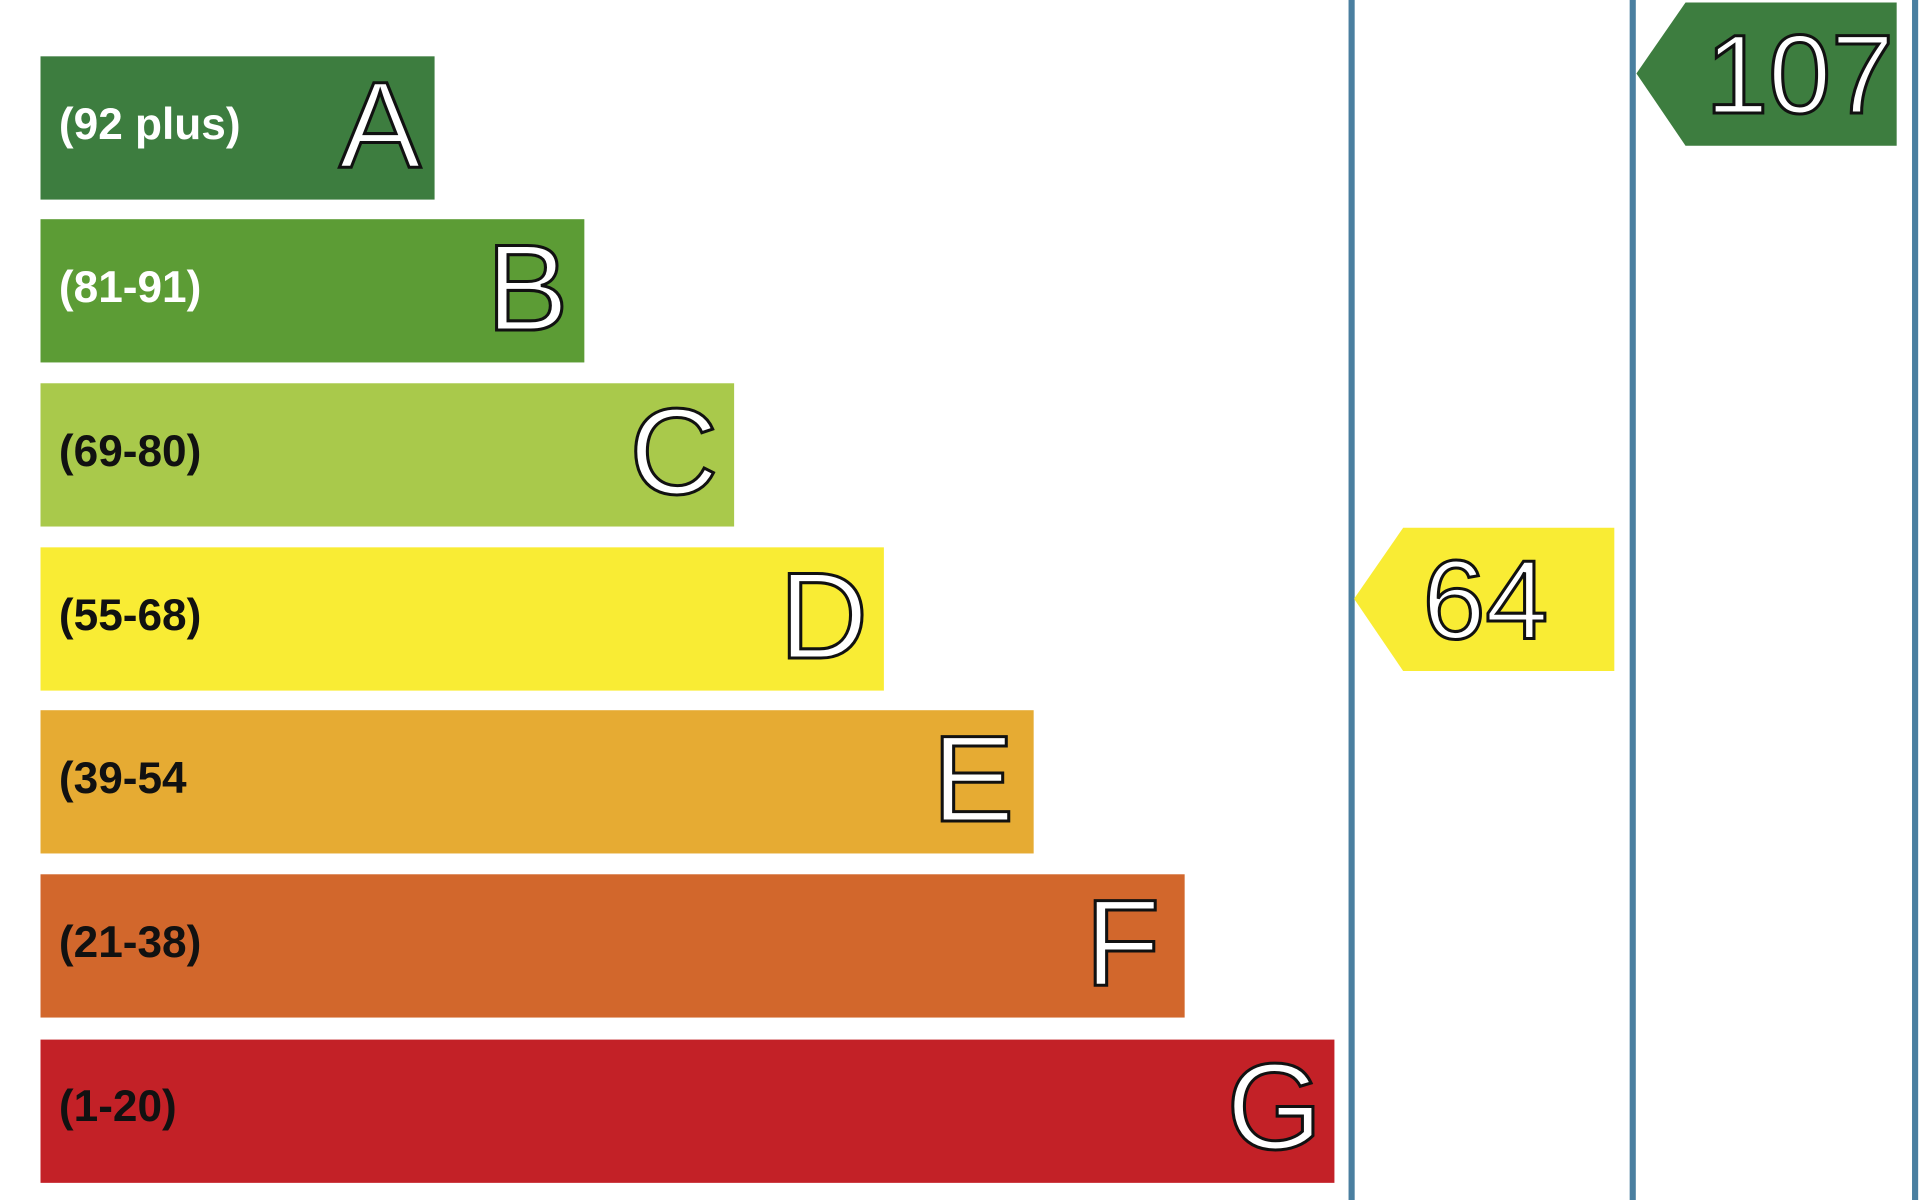 This screenshot has height=1200, width=1920. Describe the element at coordinates (380, 124) in the screenshot. I see `band-letter: A` at that location.